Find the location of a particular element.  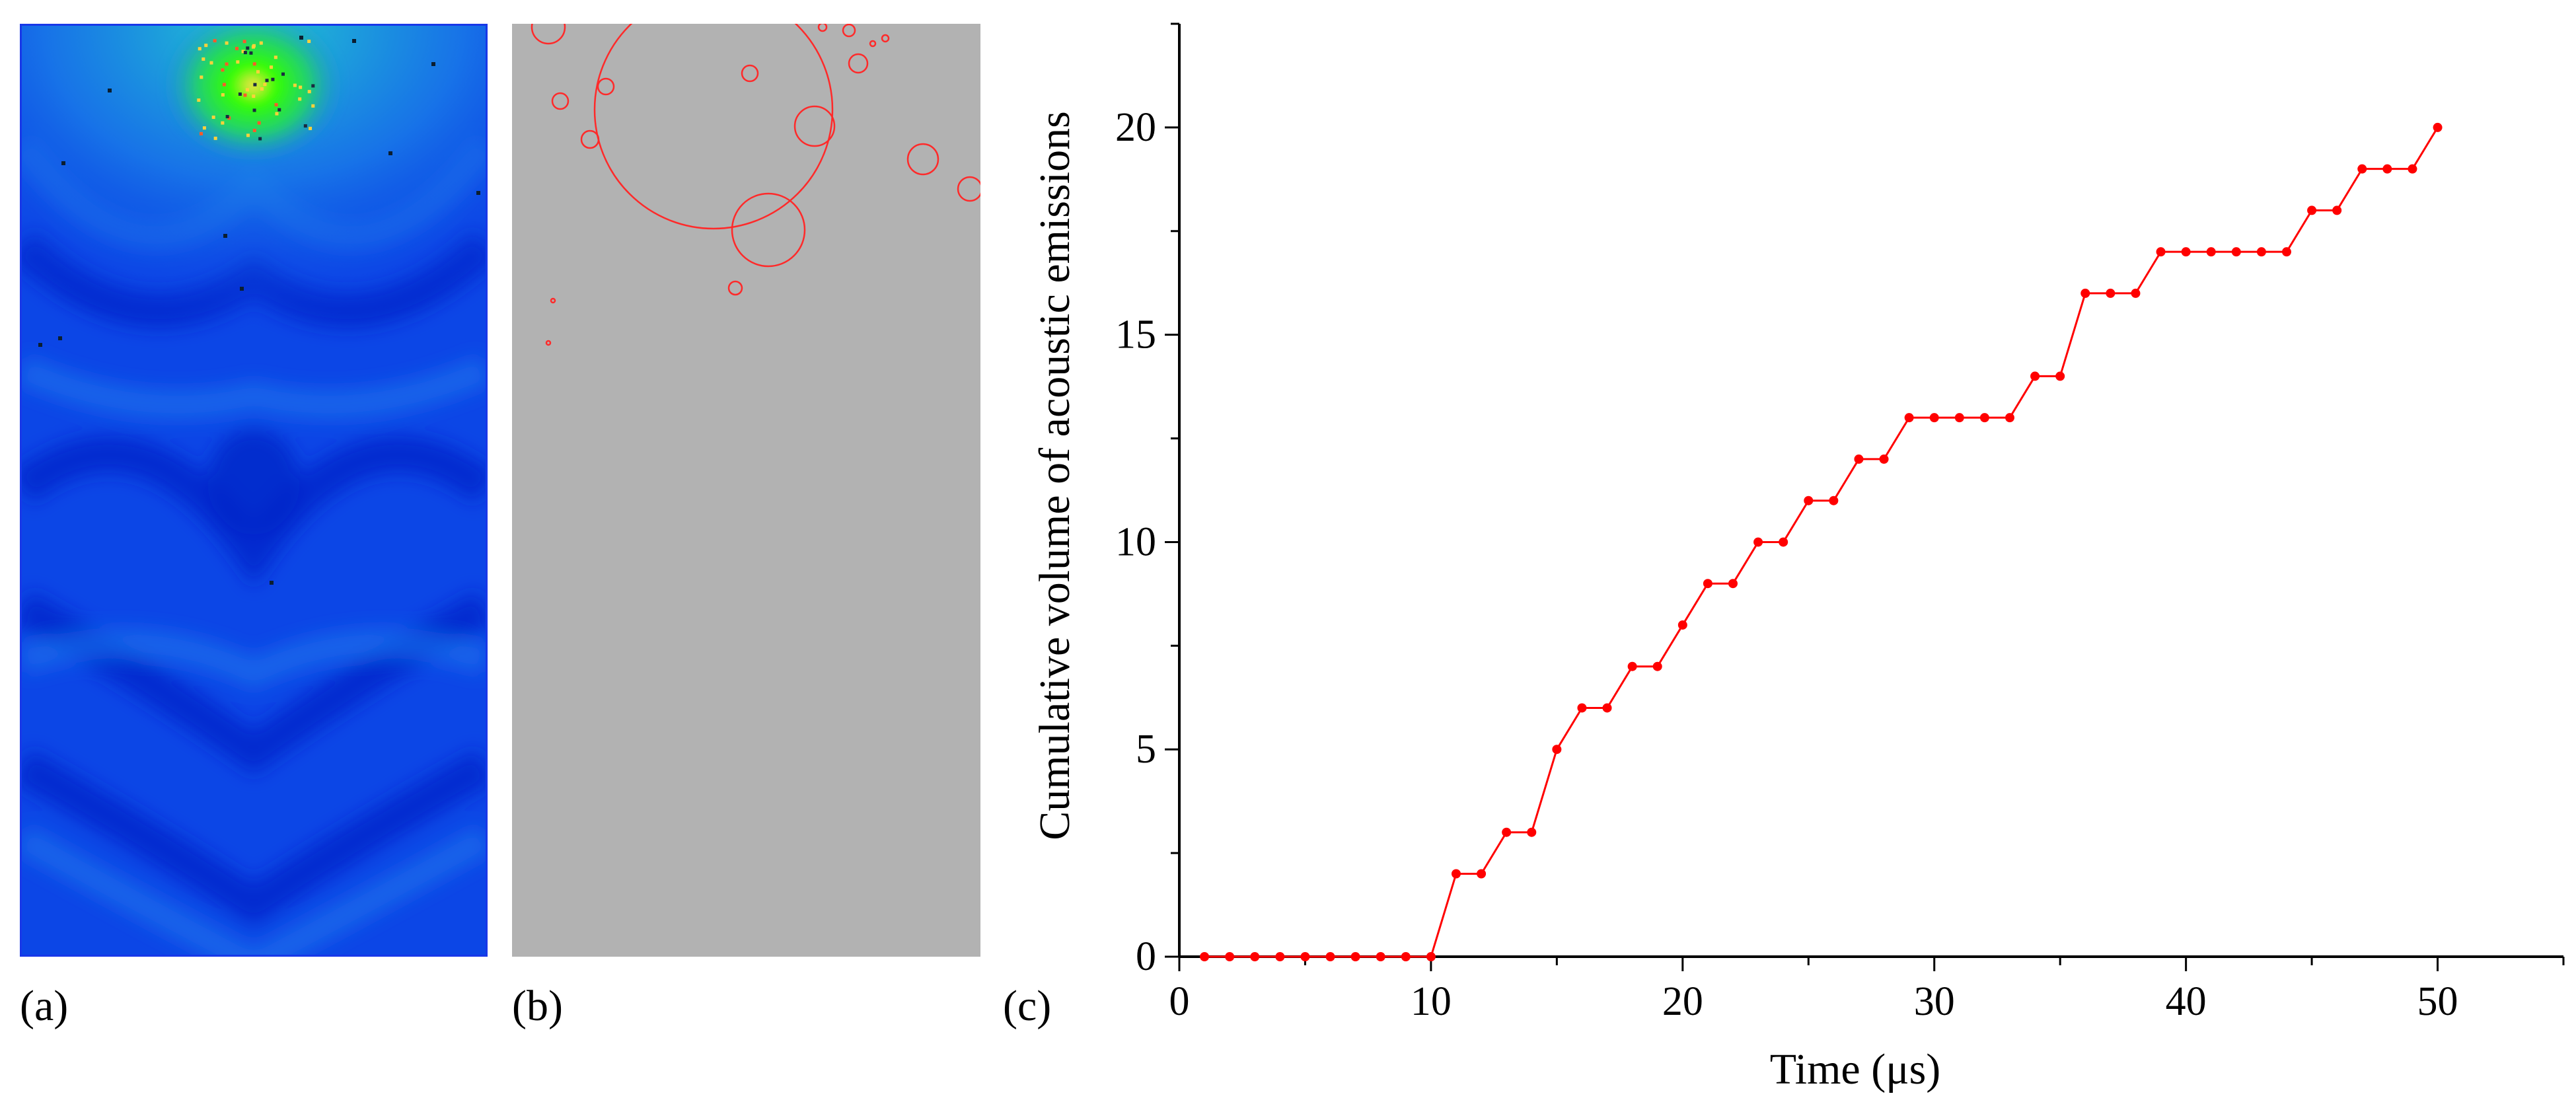

y-tick-label: 20 is located at coordinates (1135, 127).